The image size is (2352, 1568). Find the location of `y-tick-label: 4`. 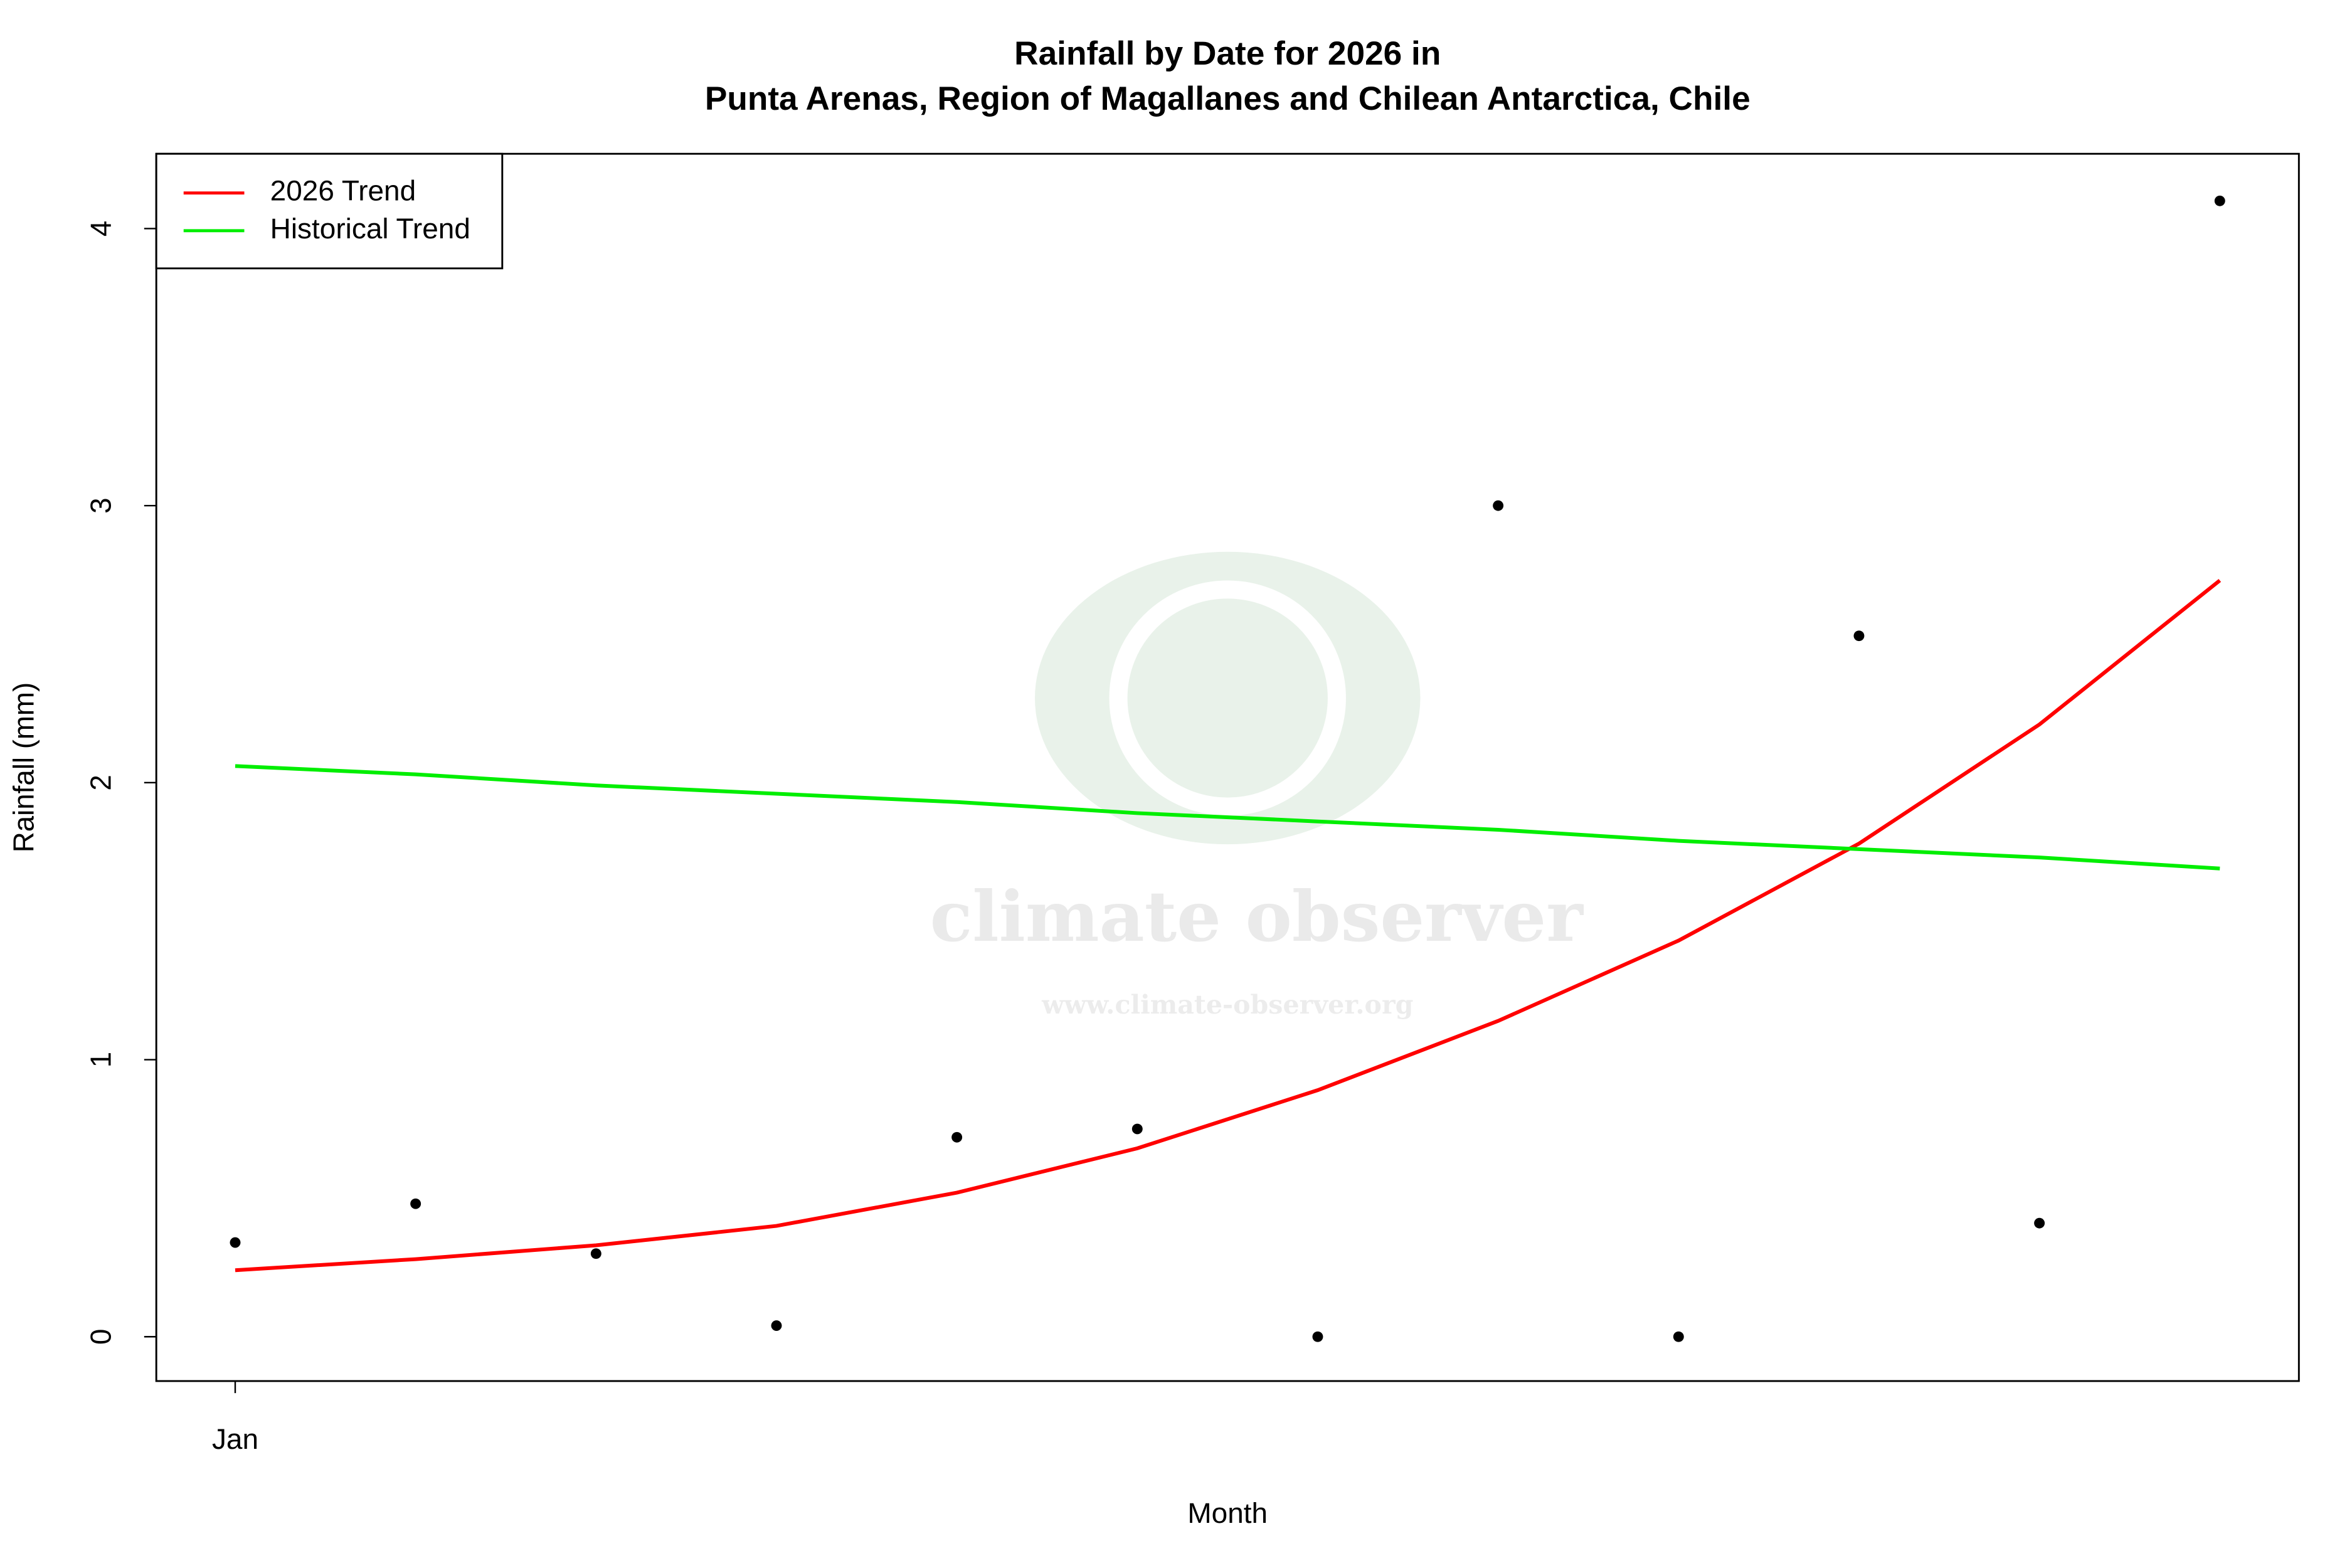

y-tick-label: 4 is located at coordinates (101, 228).